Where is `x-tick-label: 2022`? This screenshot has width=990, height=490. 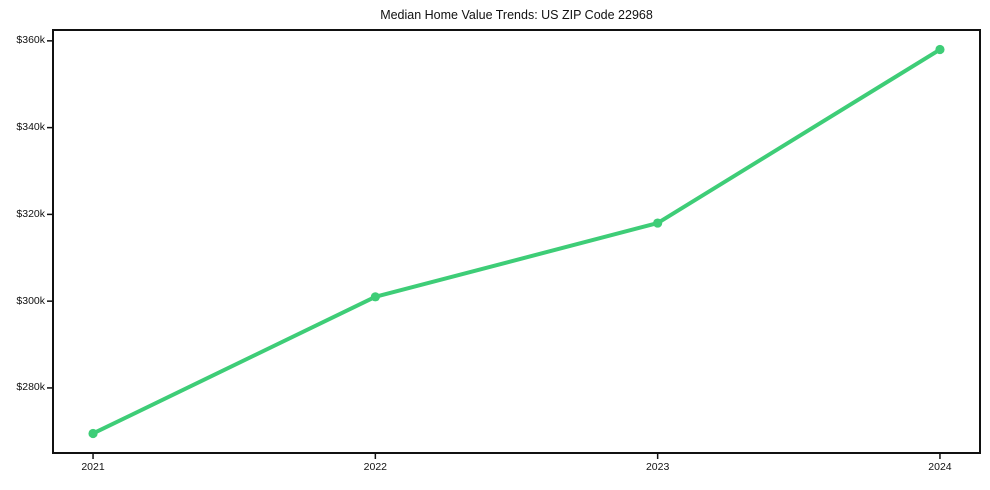
x-tick-label: 2022 is located at coordinates (375, 467).